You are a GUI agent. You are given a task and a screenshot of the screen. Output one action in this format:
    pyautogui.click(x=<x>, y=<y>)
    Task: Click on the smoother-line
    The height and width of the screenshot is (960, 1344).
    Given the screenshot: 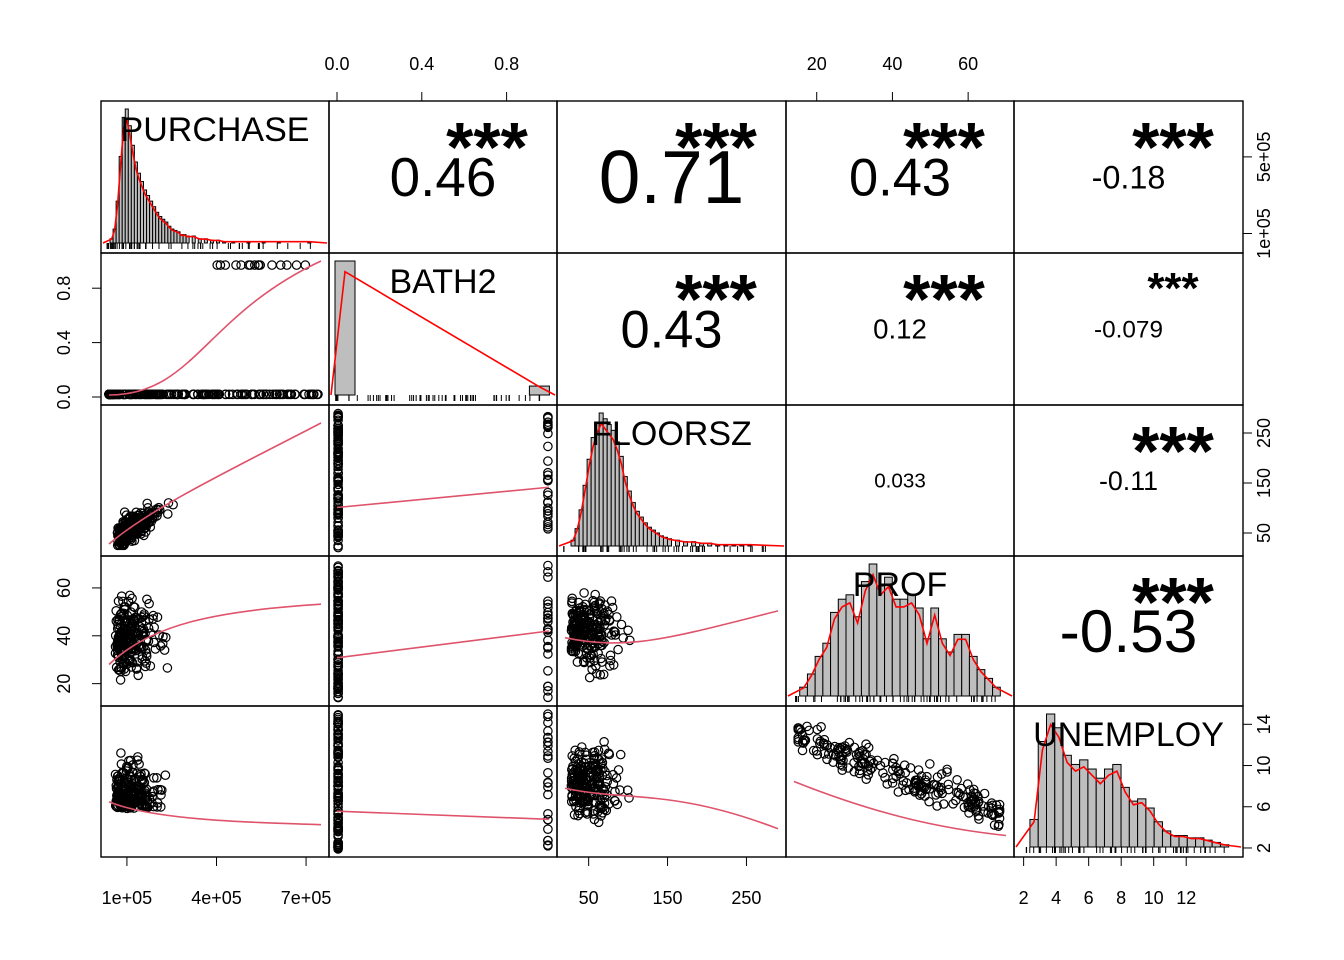 What is the action you would take?
    pyautogui.click(x=671, y=808)
    